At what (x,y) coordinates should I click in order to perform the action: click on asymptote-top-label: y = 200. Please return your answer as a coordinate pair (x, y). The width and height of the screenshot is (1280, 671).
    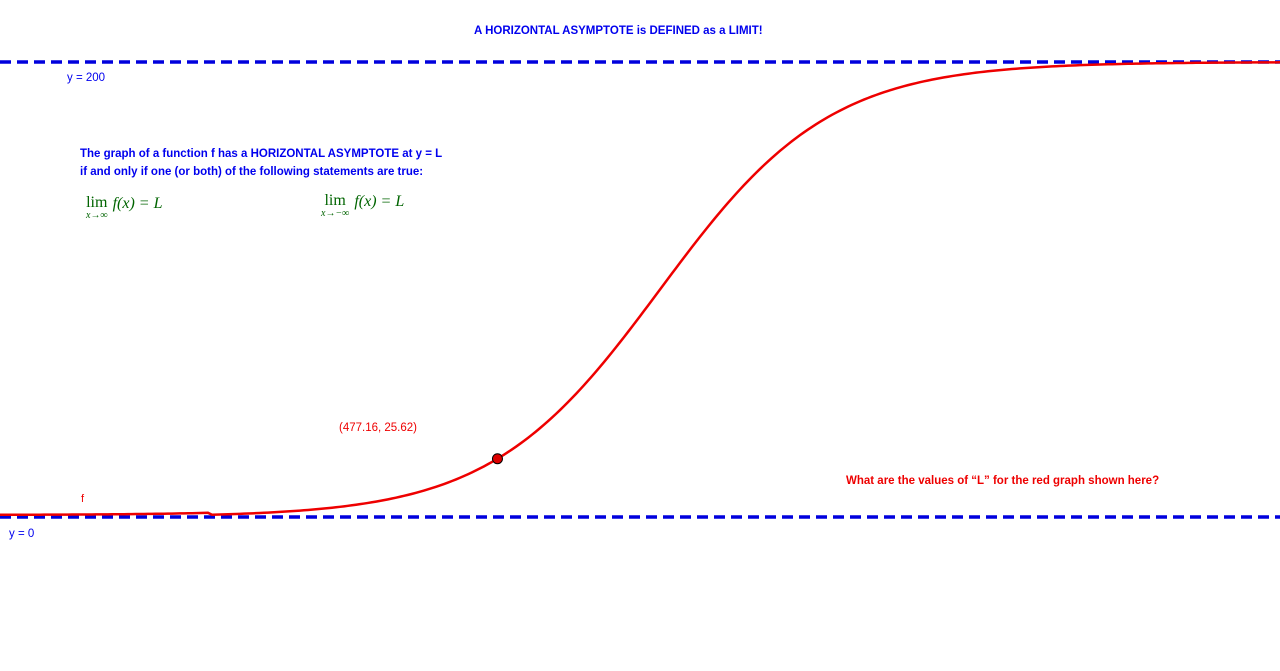
    Looking at the image, I should click on (86, 78).